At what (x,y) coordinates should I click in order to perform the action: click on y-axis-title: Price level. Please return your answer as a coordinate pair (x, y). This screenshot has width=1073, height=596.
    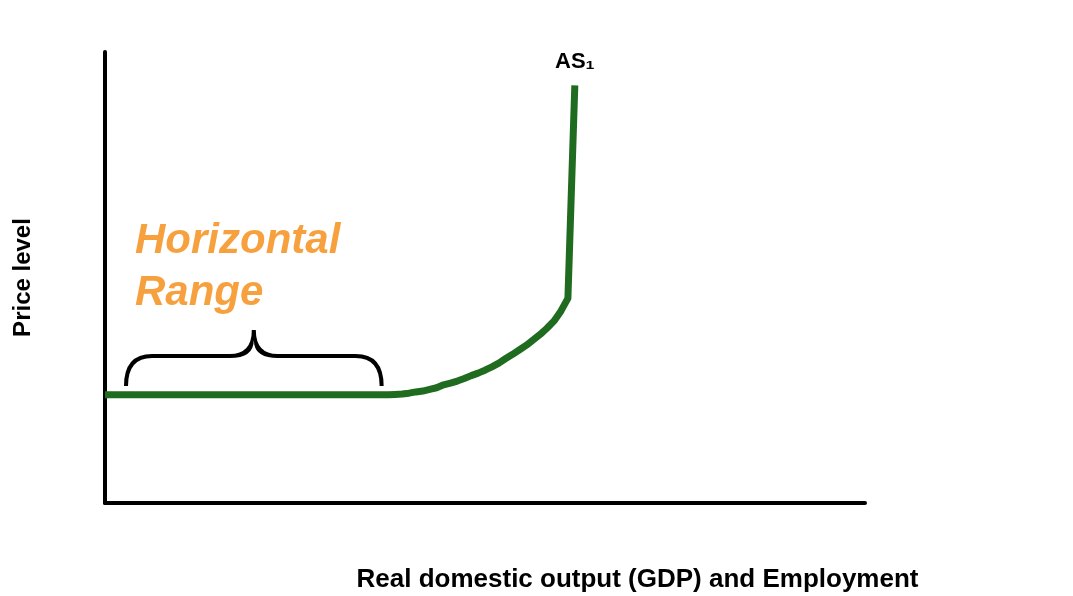
    Looking at the image, I should click on (21, 277).